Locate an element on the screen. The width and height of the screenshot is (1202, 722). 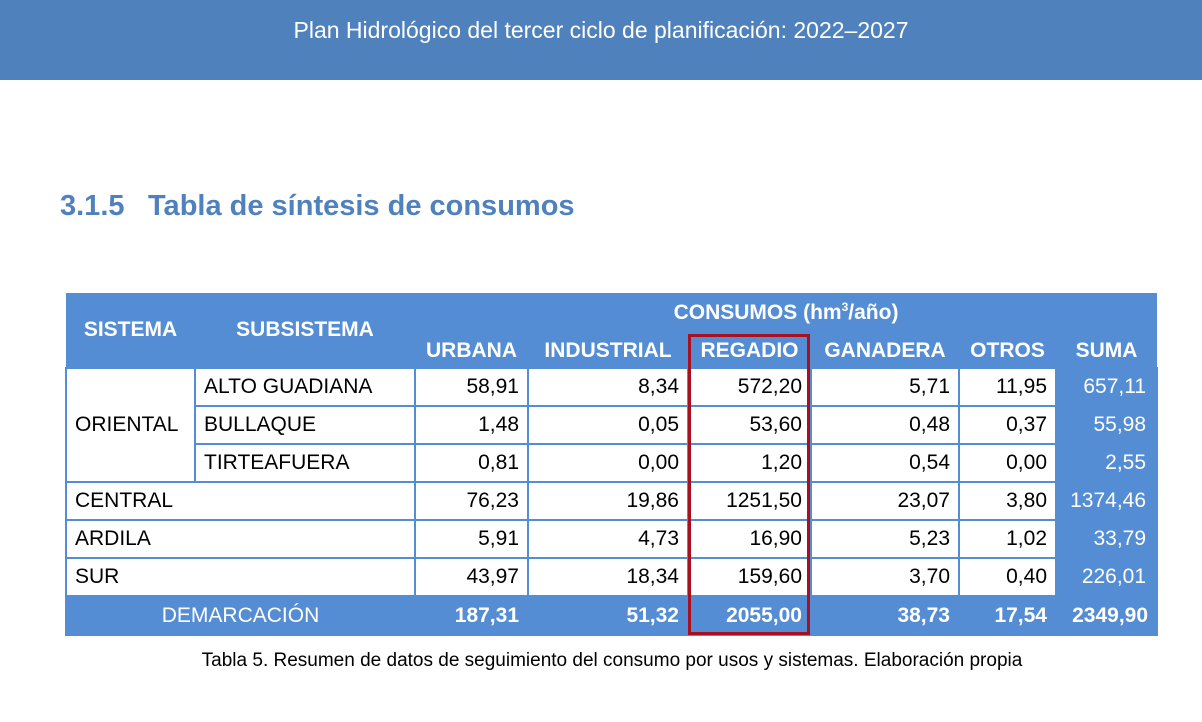
section-number: 3.1.5 is located at coordinates (92, 206).